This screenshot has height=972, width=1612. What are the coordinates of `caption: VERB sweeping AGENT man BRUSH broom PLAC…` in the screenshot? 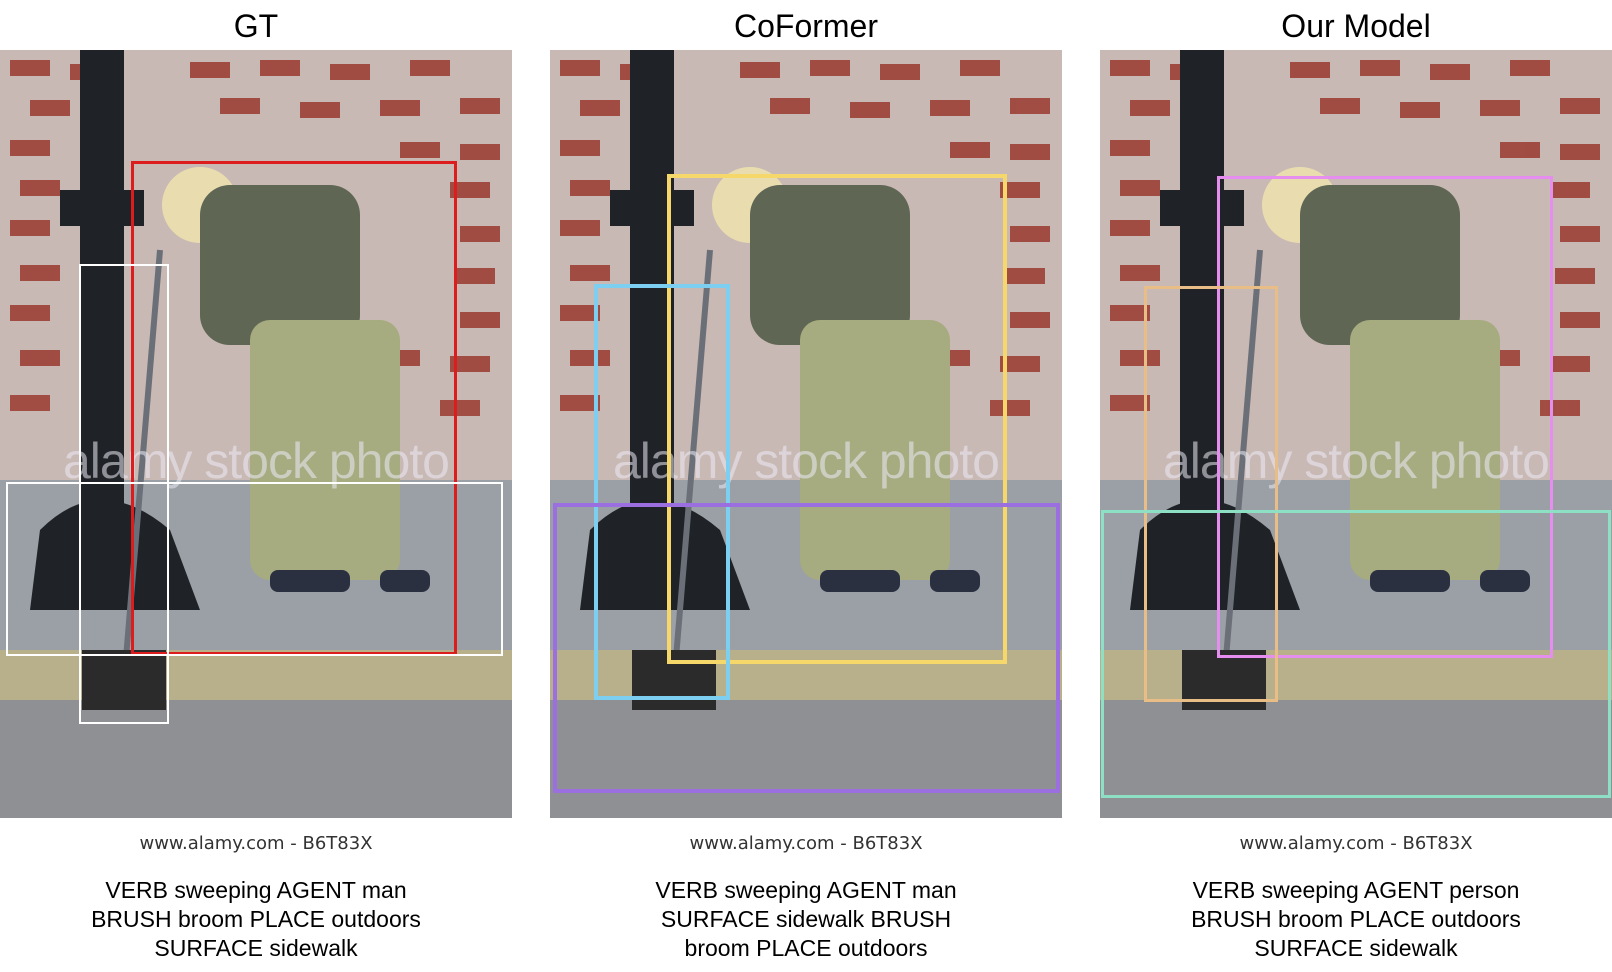 It's located at (256, 919).